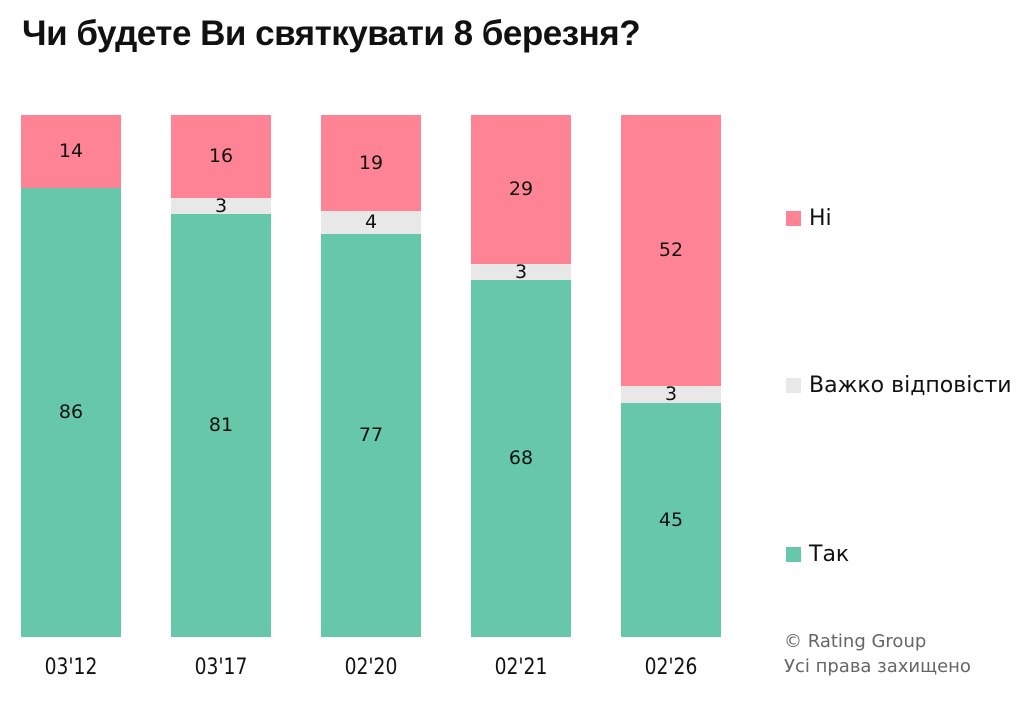 The image size is (1024, 702). I want to click on segment-yes: 77, so click(371, 435).